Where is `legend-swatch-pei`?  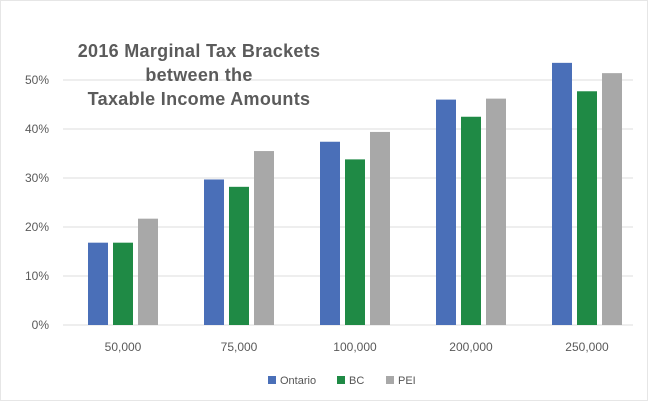 legend-swatch-pei is located at coordinates (390, 380).